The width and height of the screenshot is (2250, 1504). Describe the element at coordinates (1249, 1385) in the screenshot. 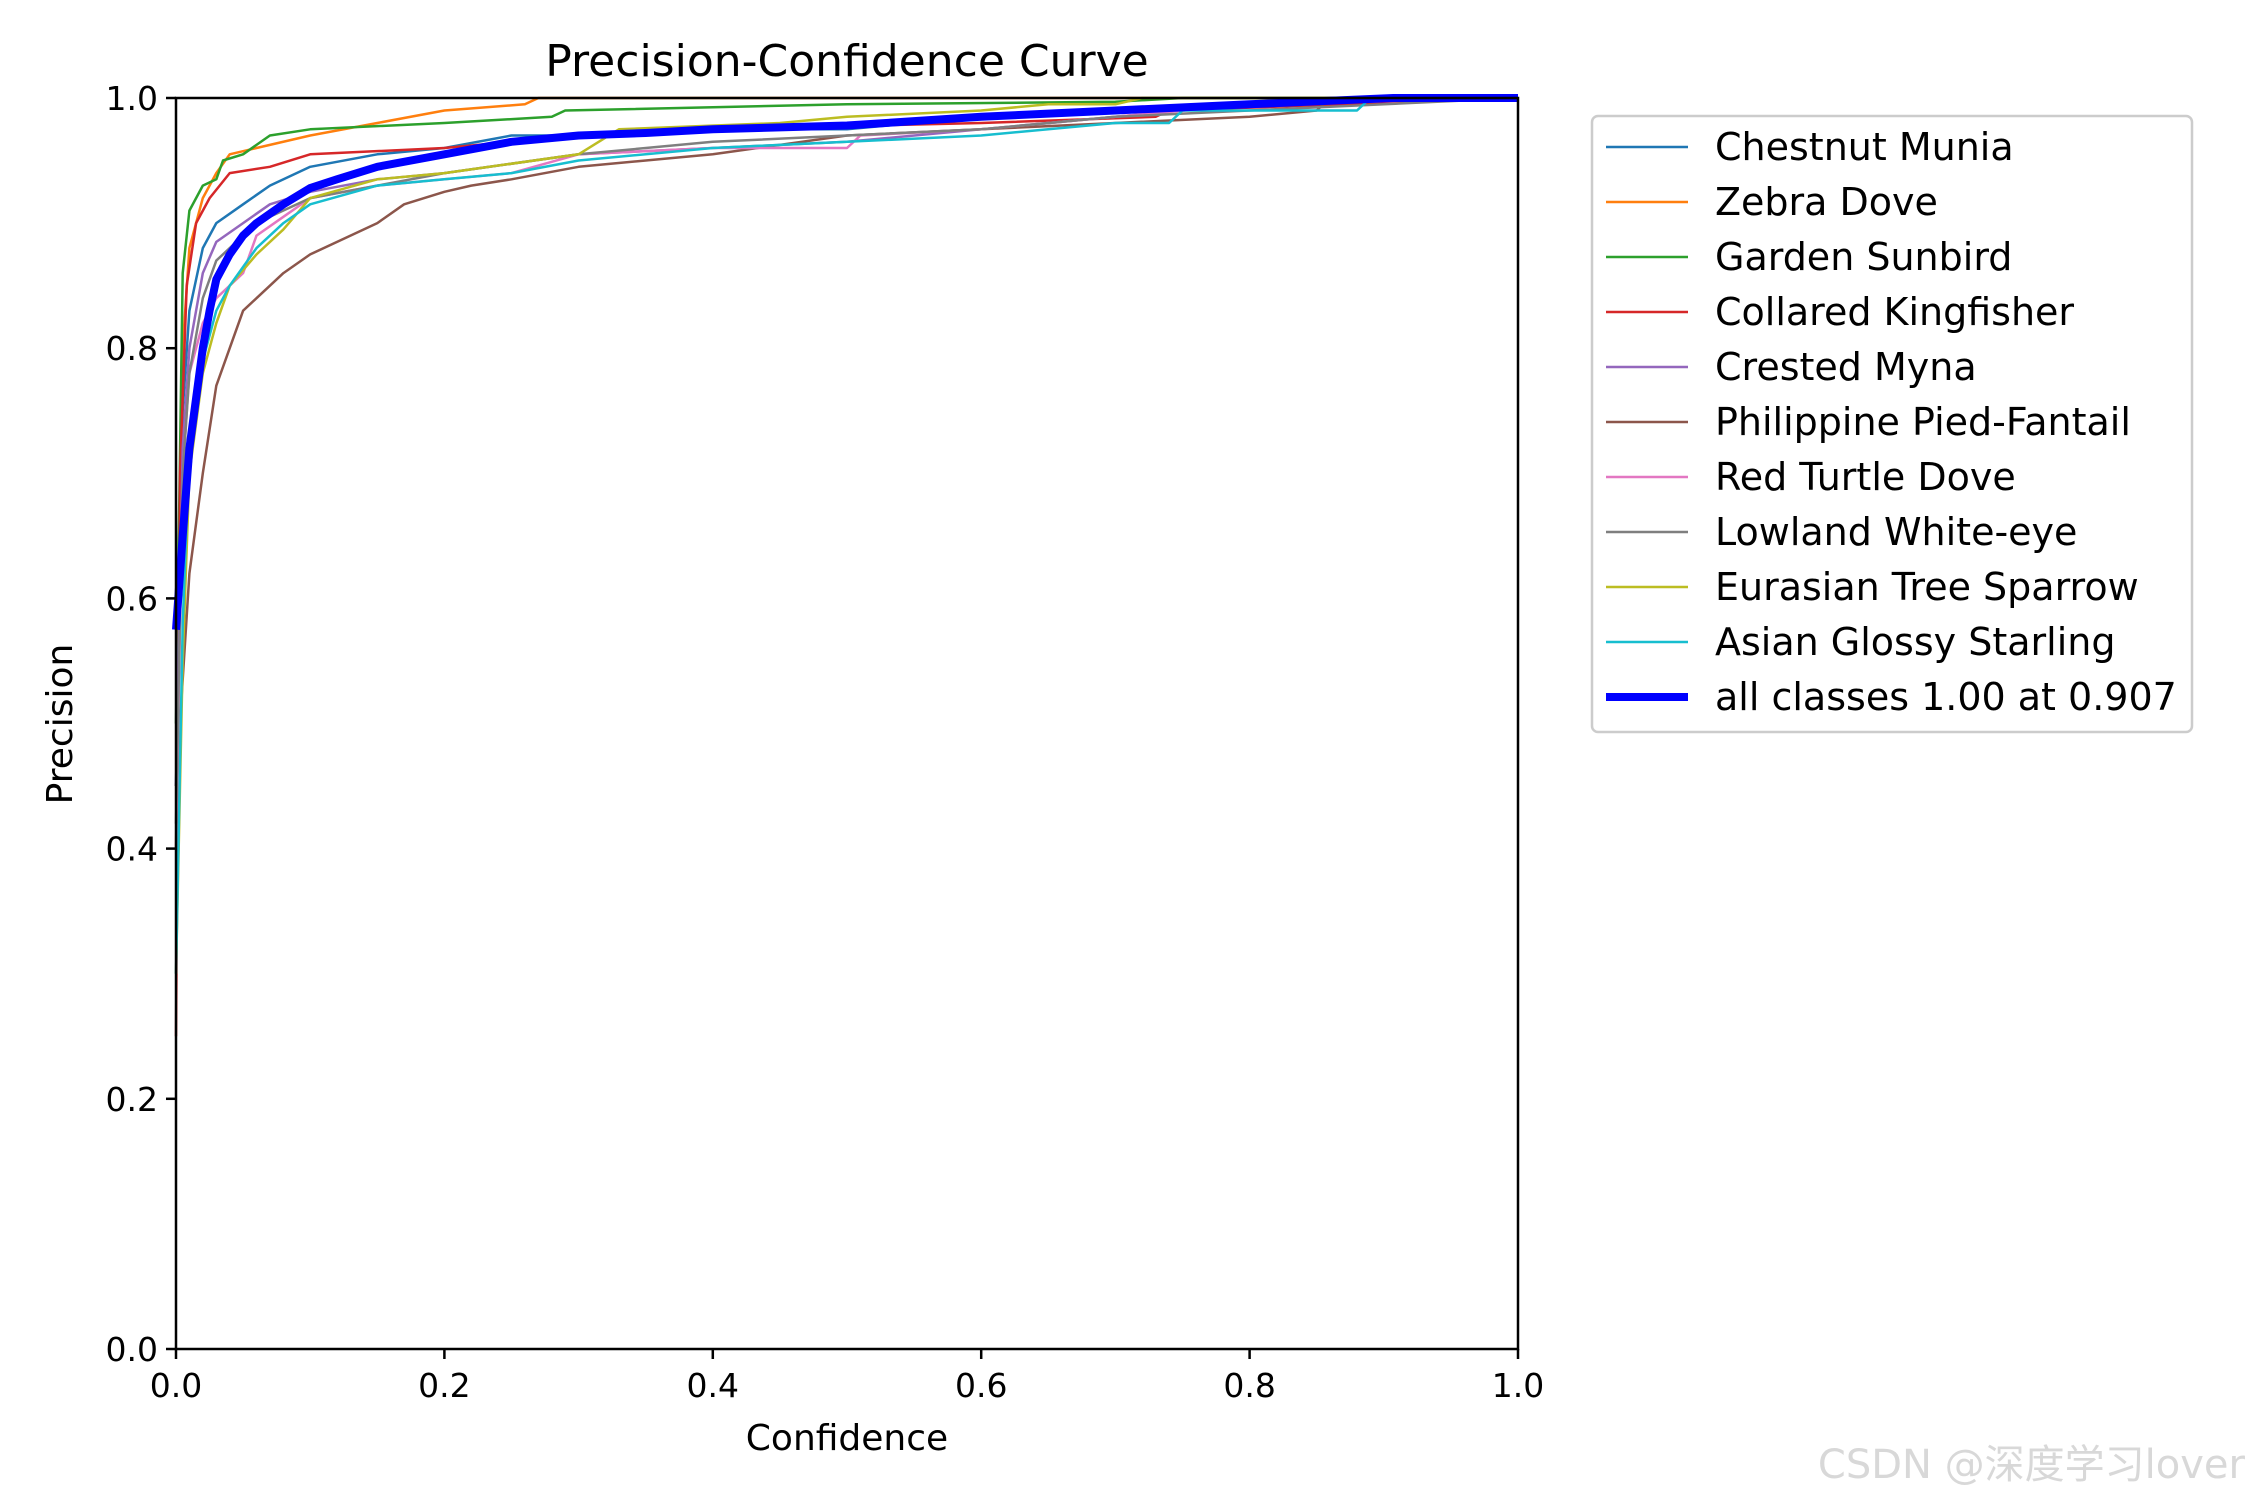

I see `x-tick-label: 0.8` at that location.